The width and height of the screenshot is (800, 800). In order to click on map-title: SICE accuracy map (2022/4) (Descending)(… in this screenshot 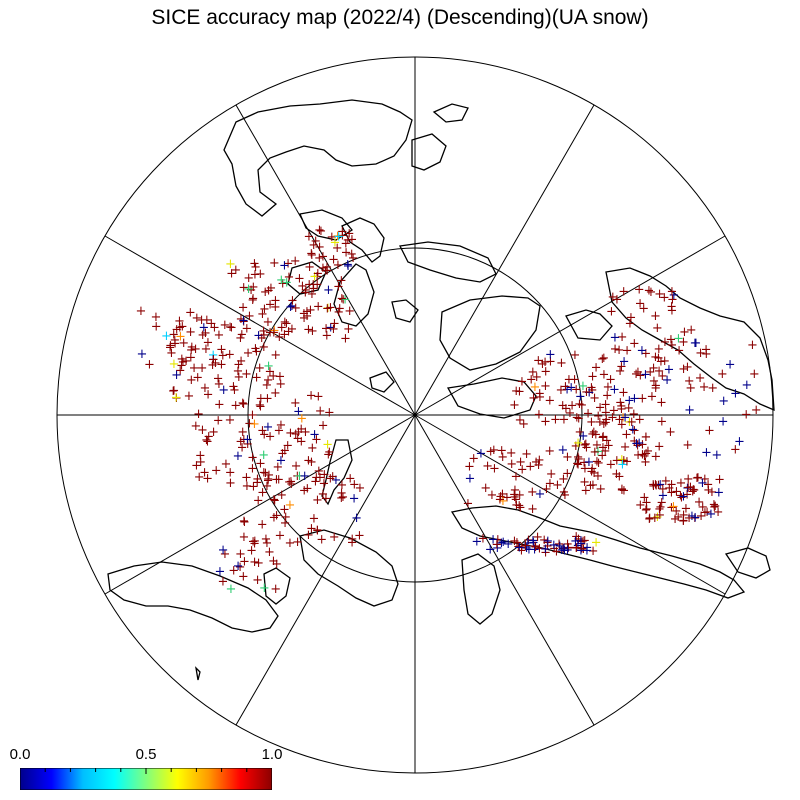, I will do `click(400, 17)`.